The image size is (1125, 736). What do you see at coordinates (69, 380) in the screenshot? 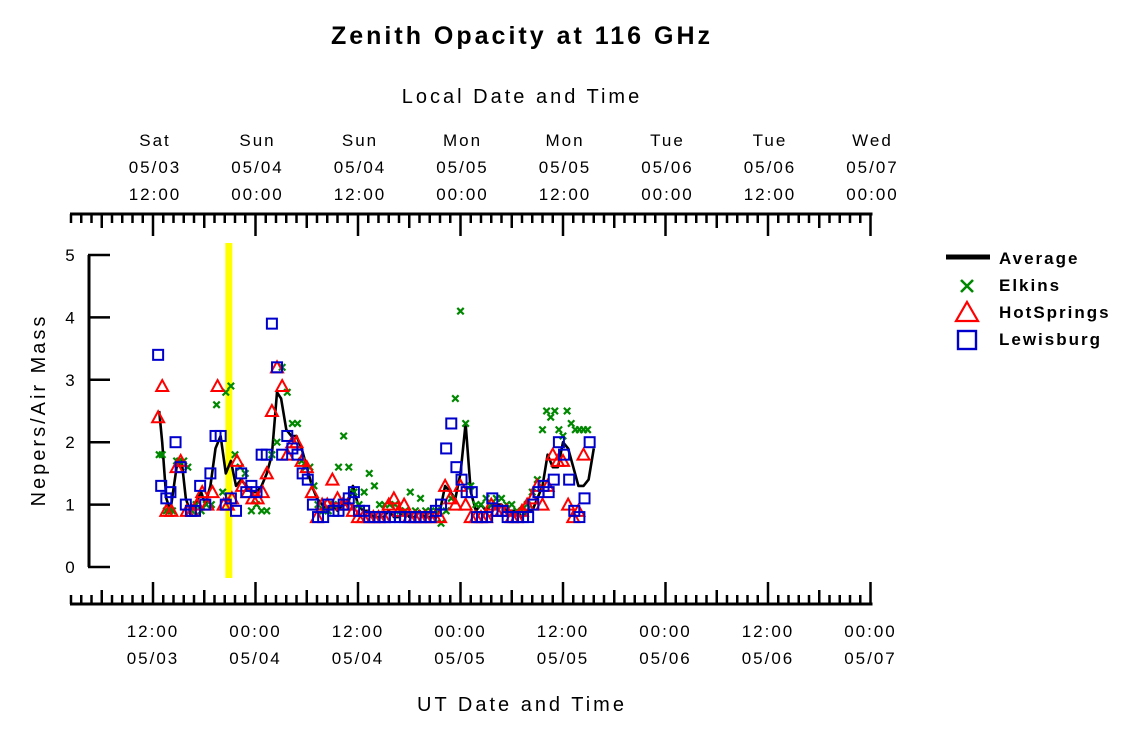
I see `y-tick-label: 3` at bounding box center [69, 380].